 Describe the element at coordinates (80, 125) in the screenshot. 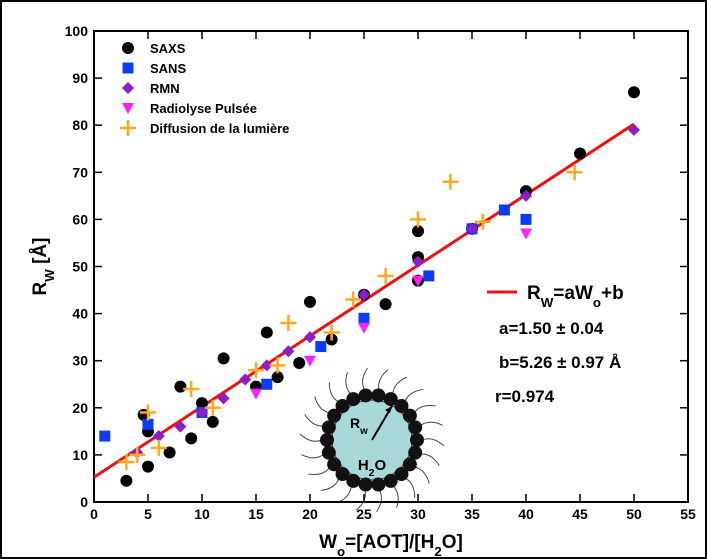

I see `y-tick-label: 80` at that location.